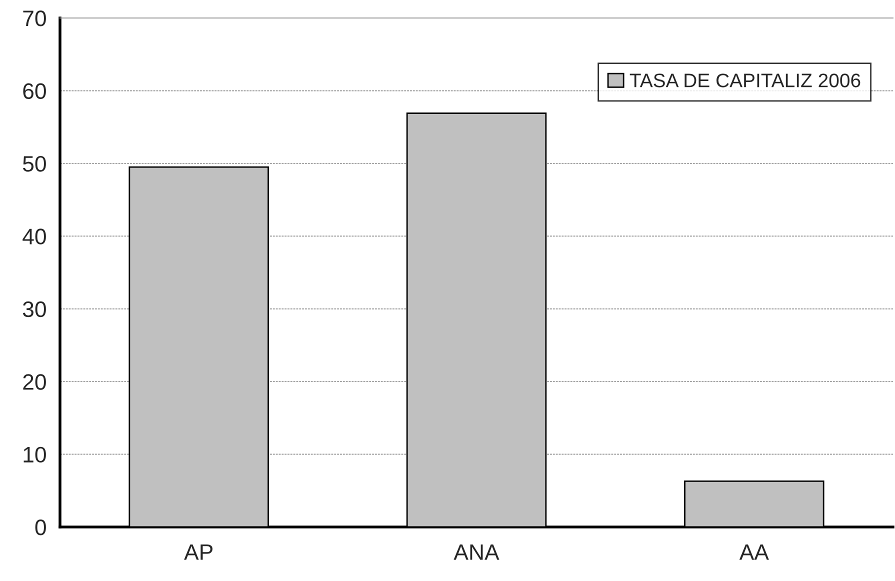 The width and height of the screenshot is (895, 581). What do you see at coordinates (198, 552) in the screenshot?
I see `x-tick-label: AP` at bounding box center [198, 552].